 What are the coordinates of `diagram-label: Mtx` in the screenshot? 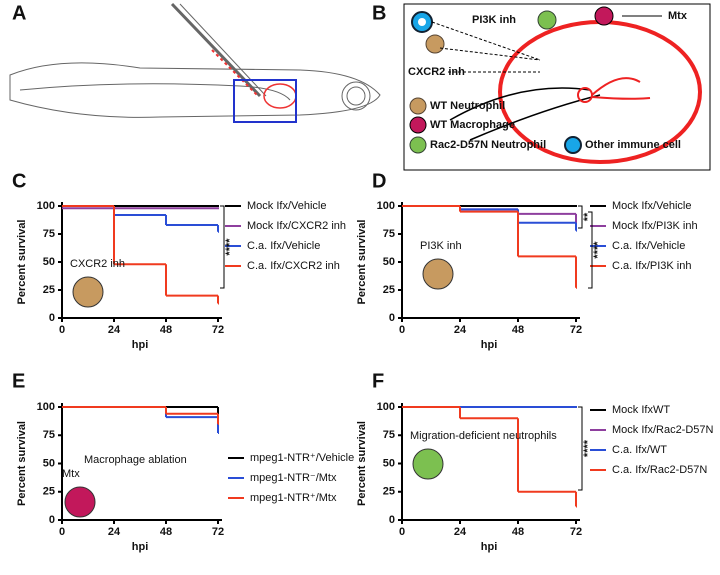 It's located at (678, 16).